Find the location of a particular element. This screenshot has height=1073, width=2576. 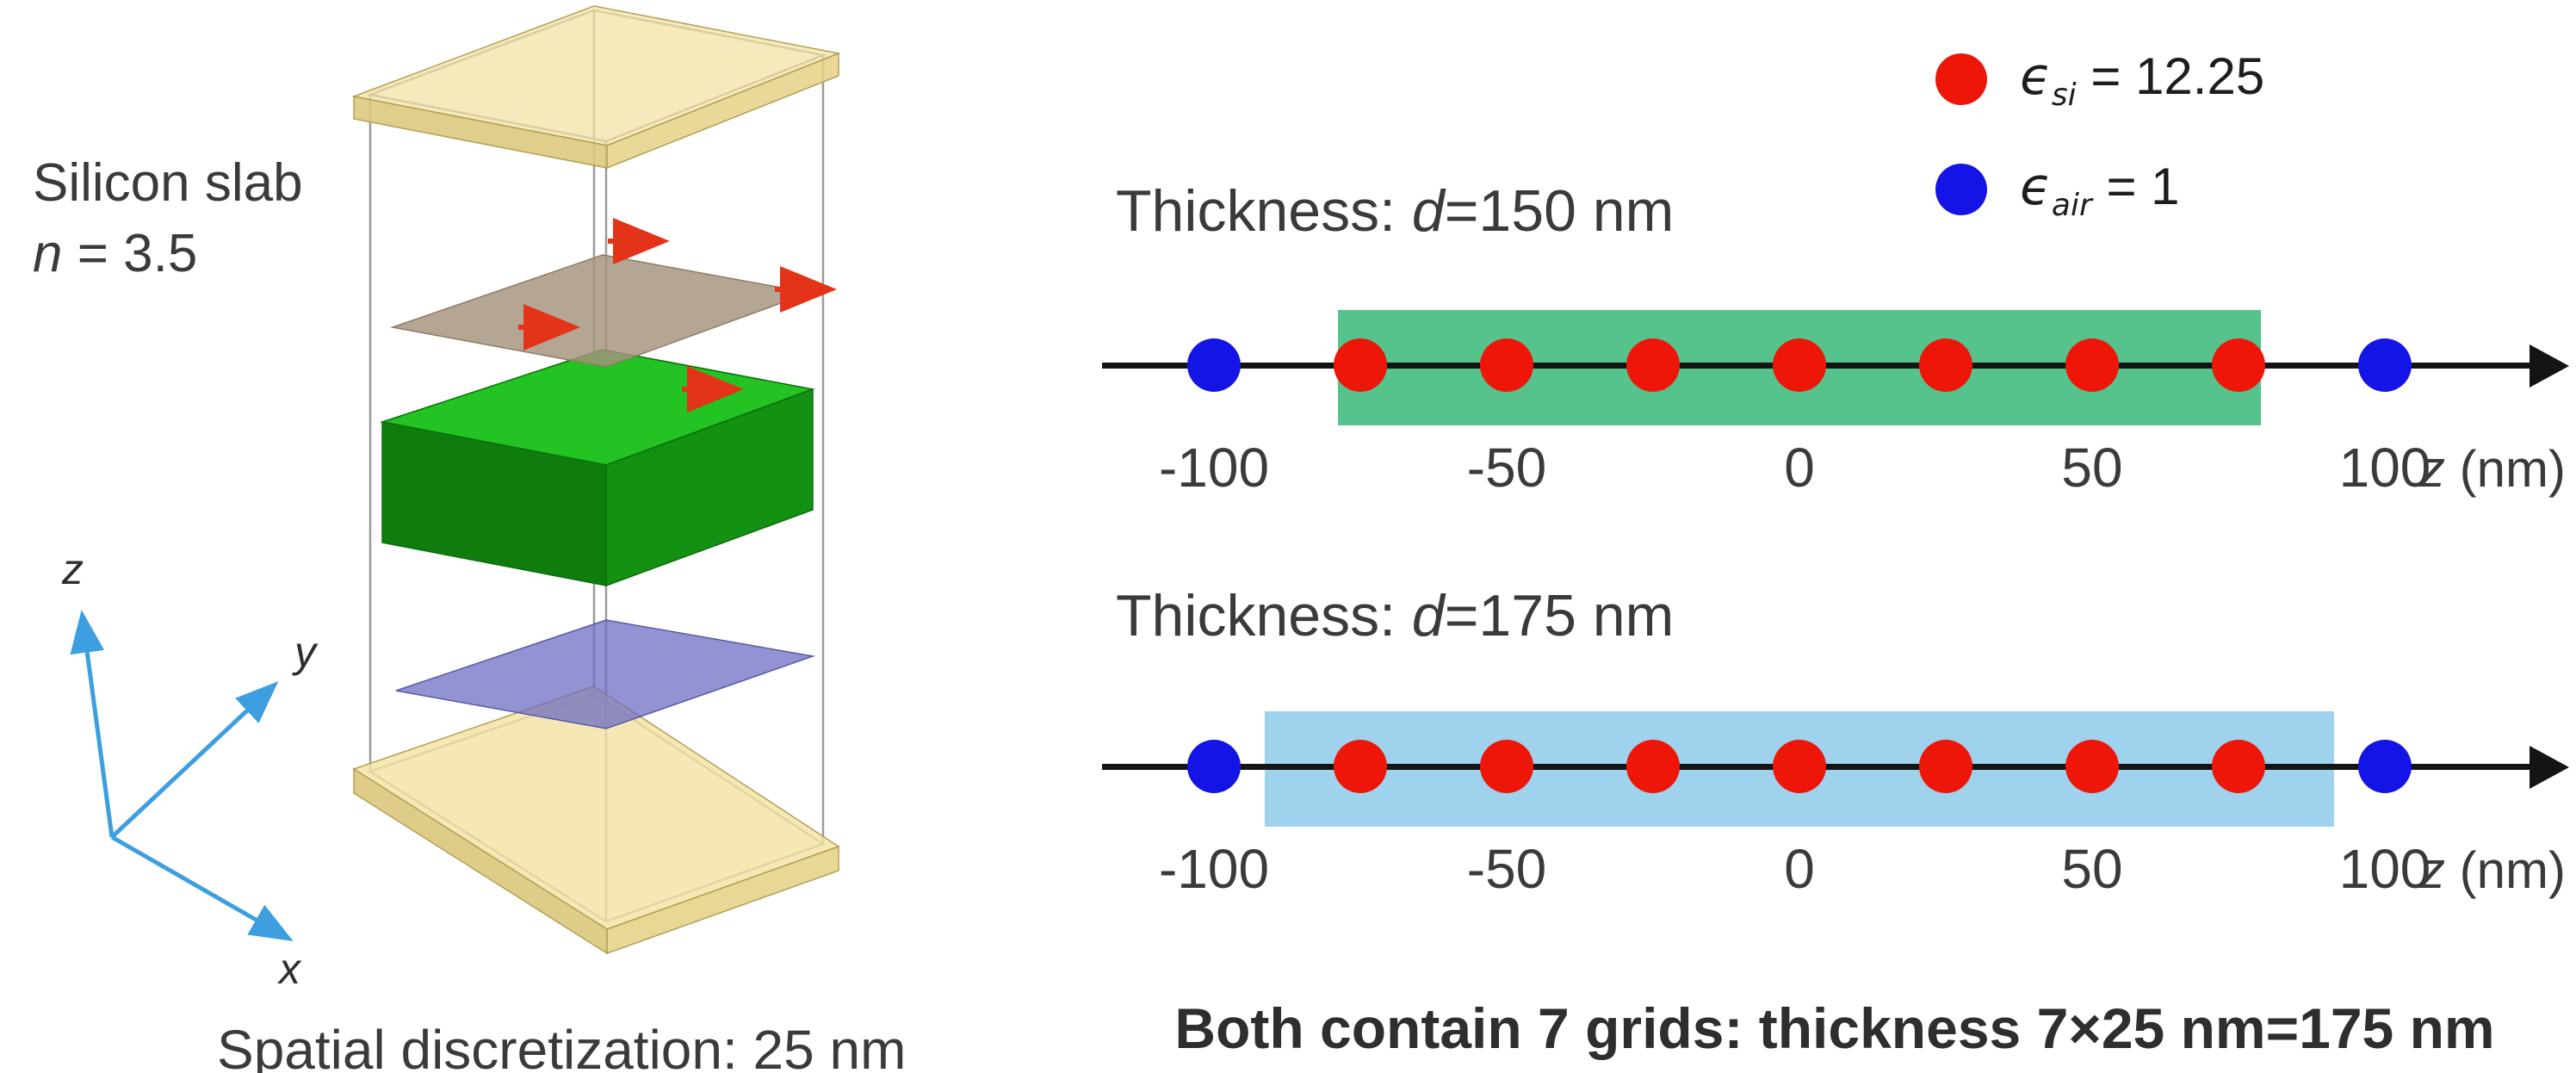

number-line-175: -100 -50 0 50 100 z (nm) is located at coordinates (1839, 815).